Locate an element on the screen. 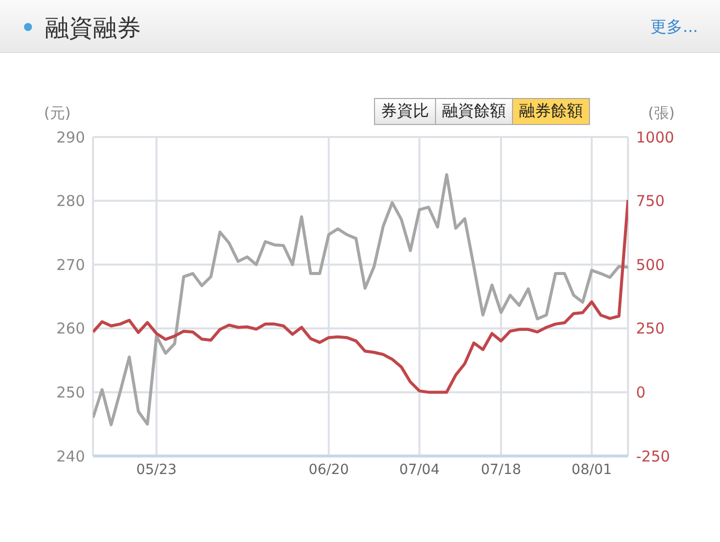 This screenshot has height=542, width=720. y2-axis-title: (張) is located at coordinates (661, 113).